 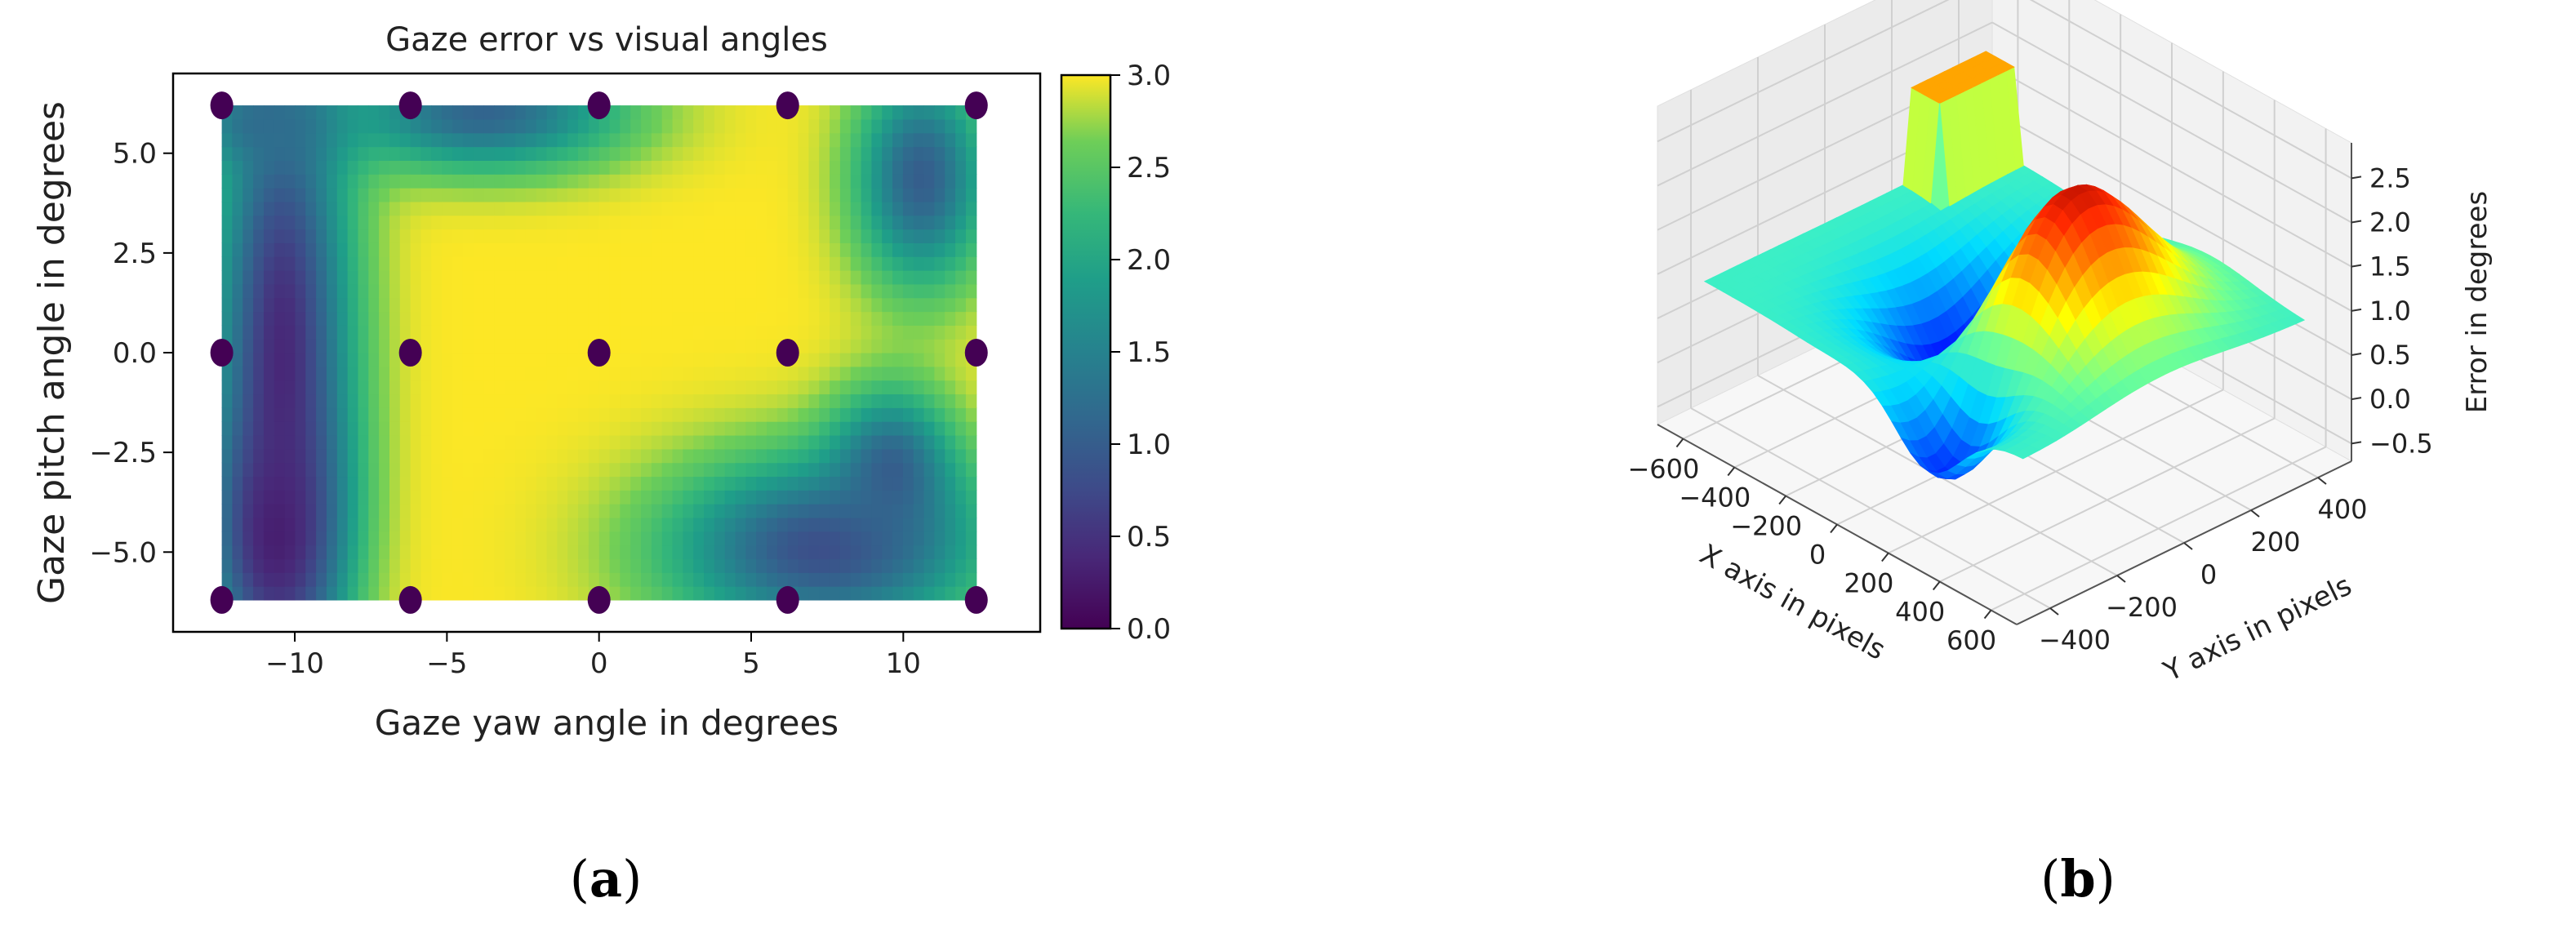 I want to click on grid-line, so click(x=2191, y=90).